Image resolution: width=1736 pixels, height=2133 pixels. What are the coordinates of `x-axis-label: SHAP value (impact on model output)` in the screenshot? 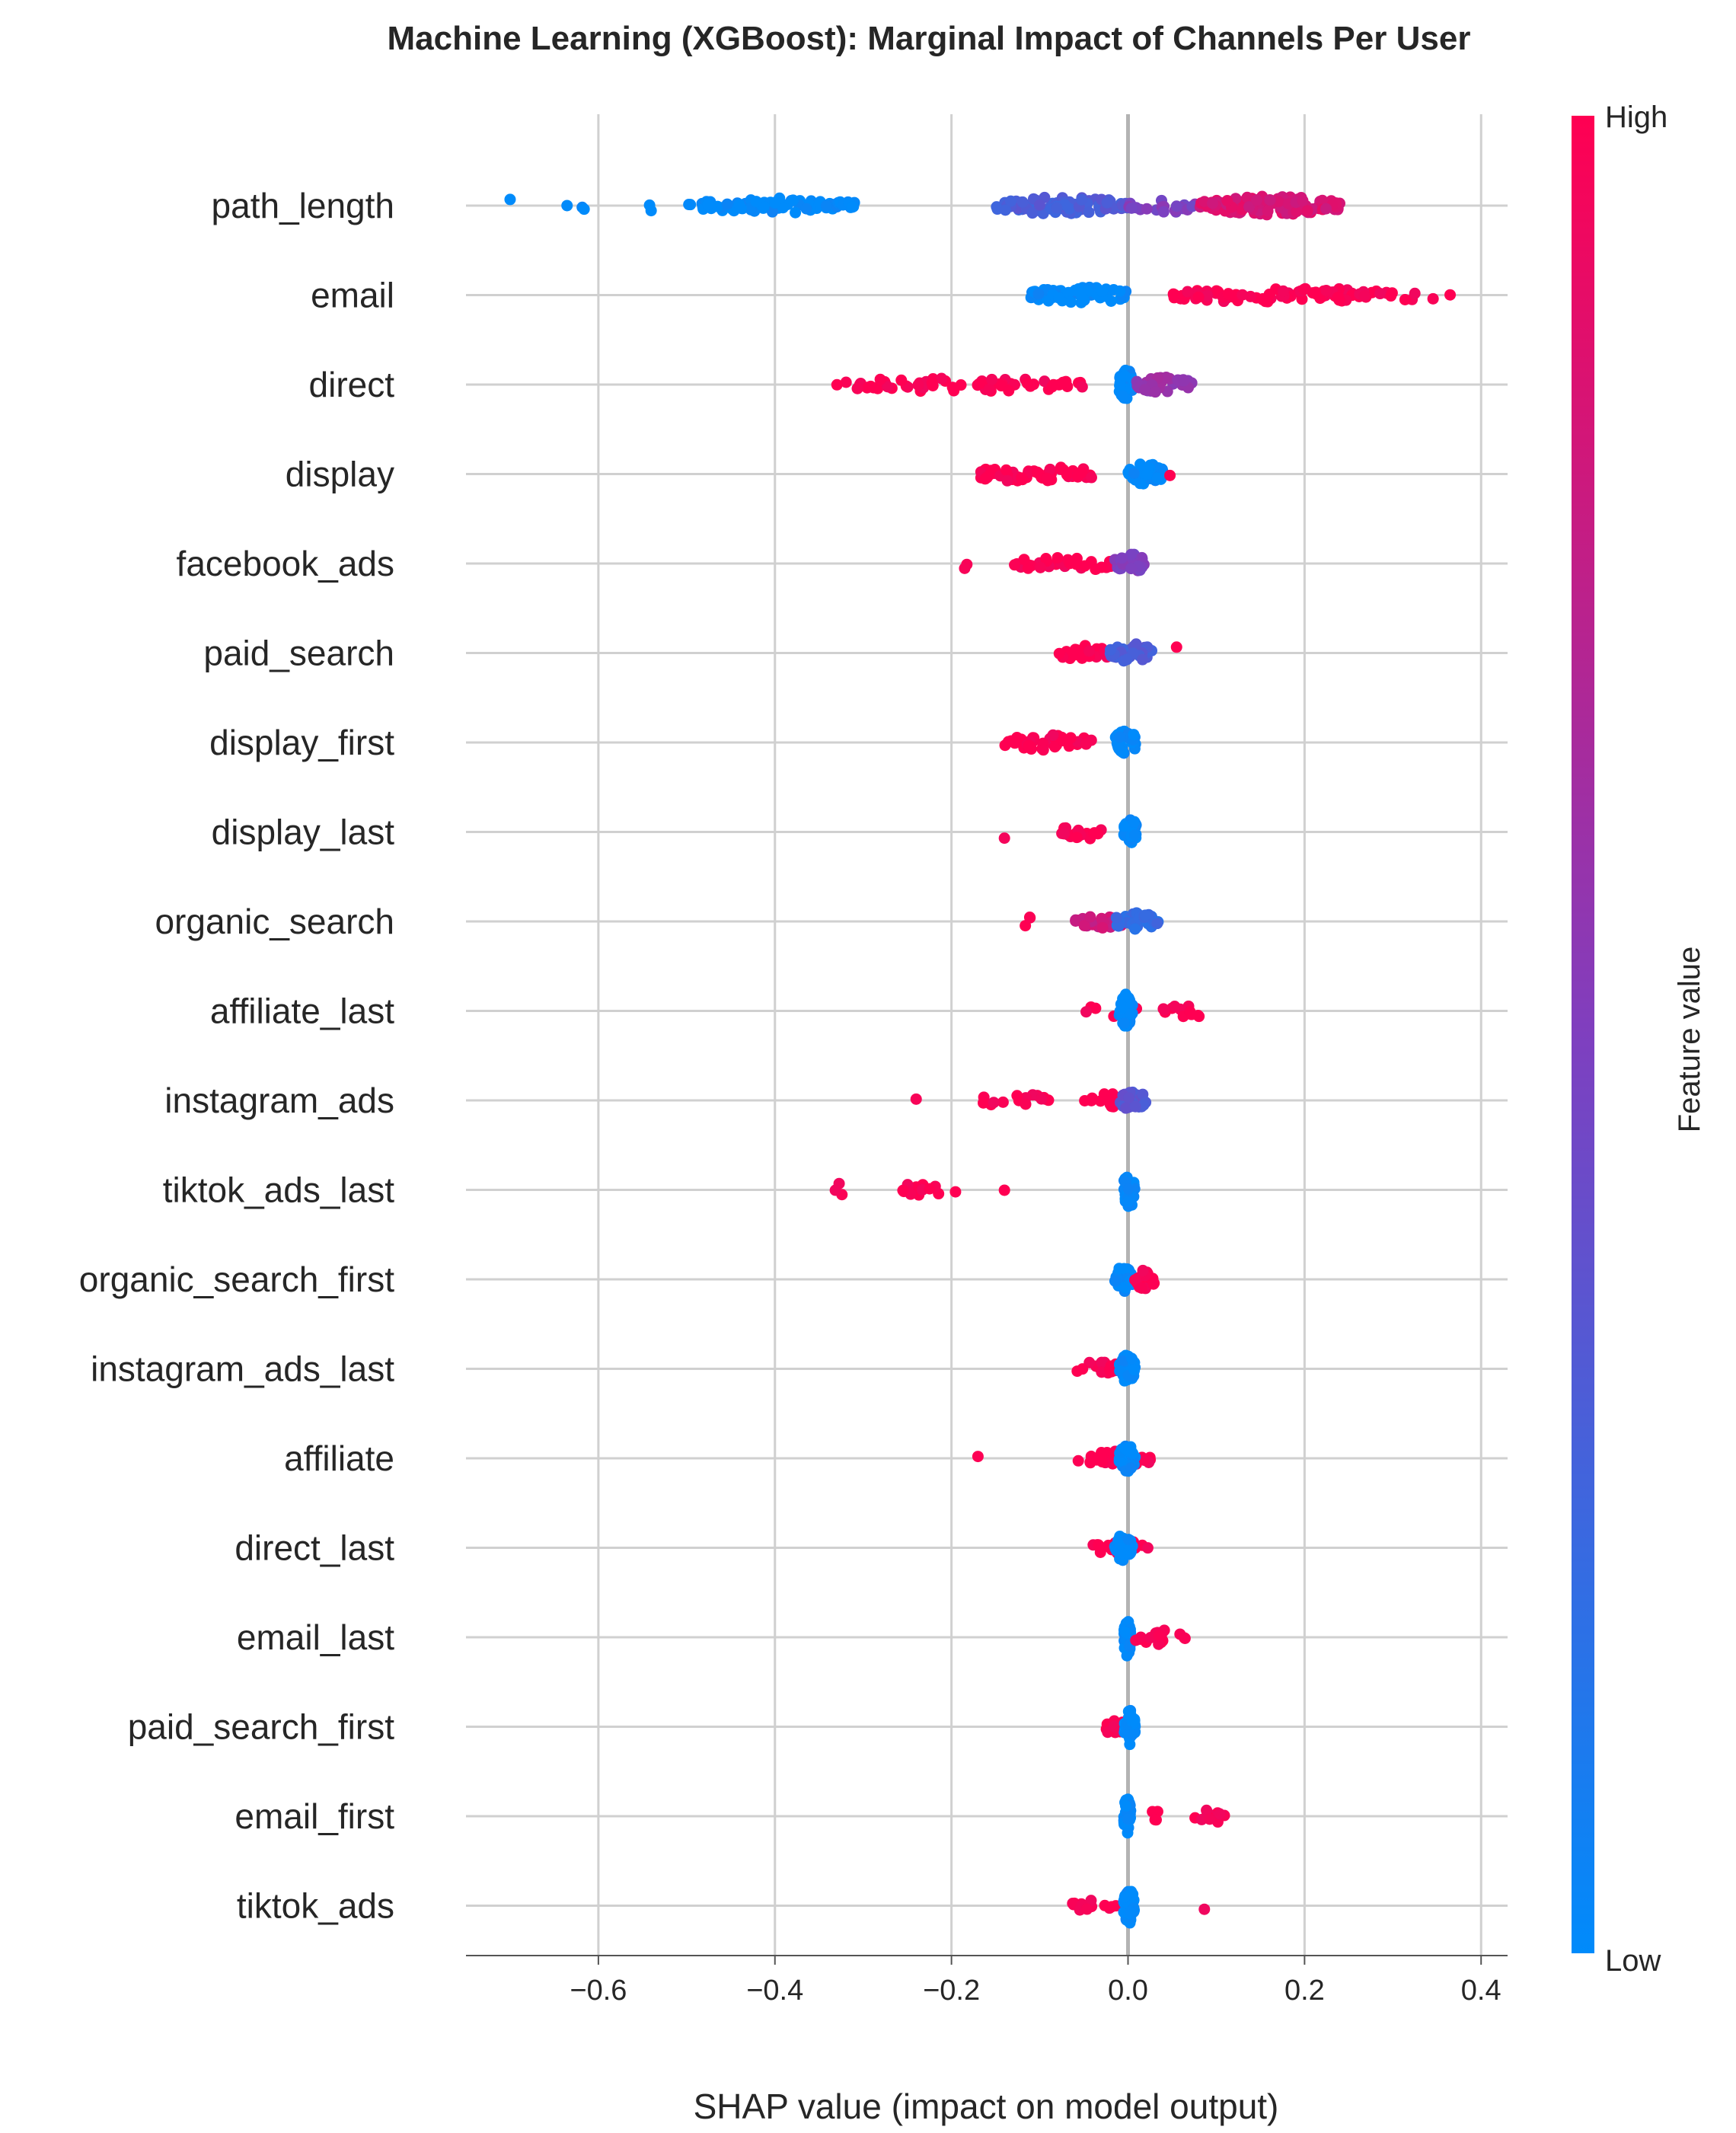 It's located at (986, 2106).